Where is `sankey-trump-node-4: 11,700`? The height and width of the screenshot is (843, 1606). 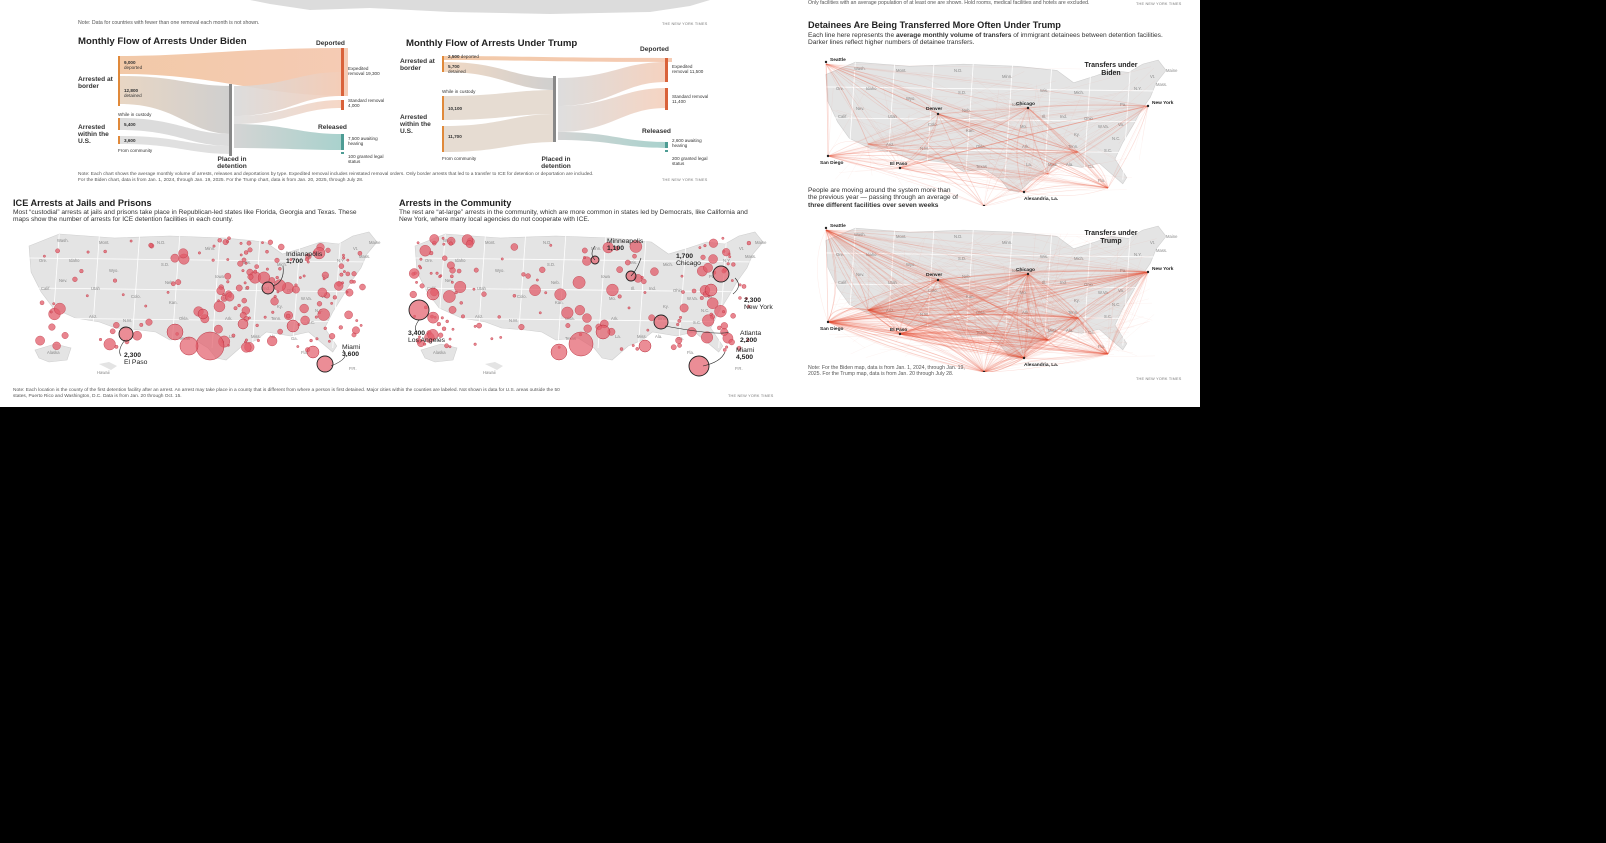 sankey-trump-node-4: 11,700 is located at coordinates (455, 136).